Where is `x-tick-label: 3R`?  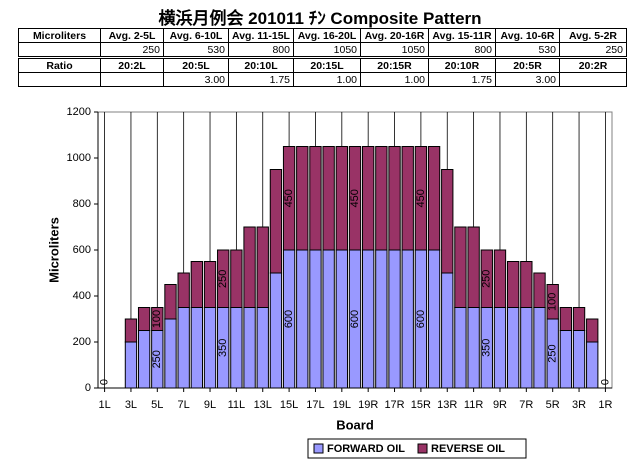
x-tick-label: 3R is located at coordinates (579, 405).